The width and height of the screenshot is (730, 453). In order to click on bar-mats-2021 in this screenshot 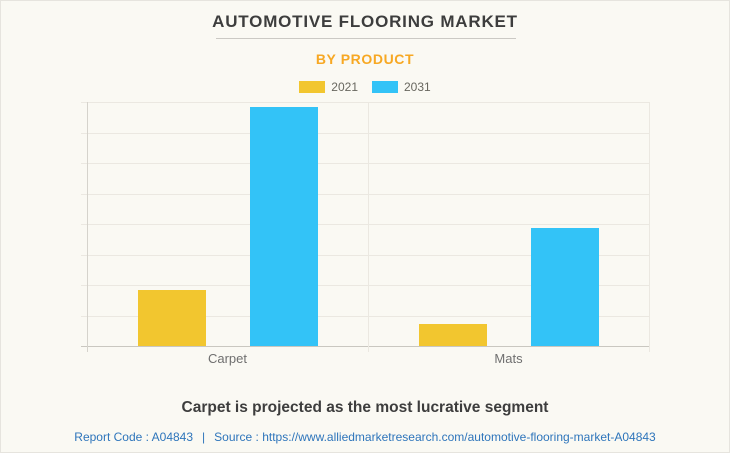, I will do `click(453, 335)`.